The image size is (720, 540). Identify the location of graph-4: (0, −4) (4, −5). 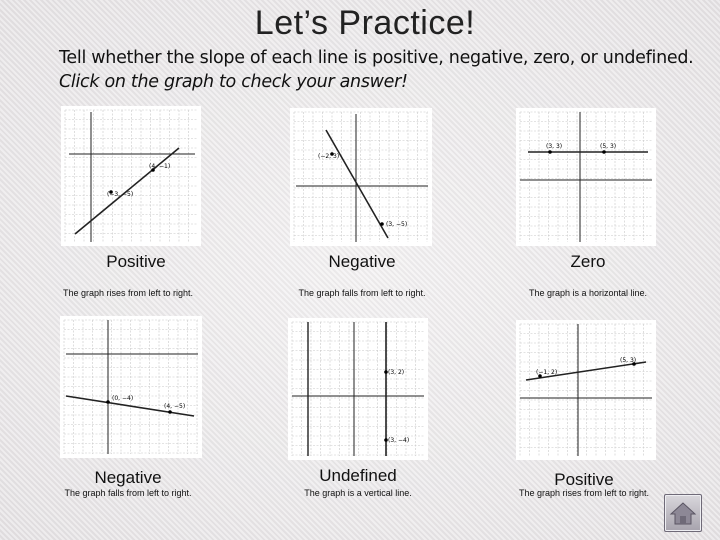
(131, 387).